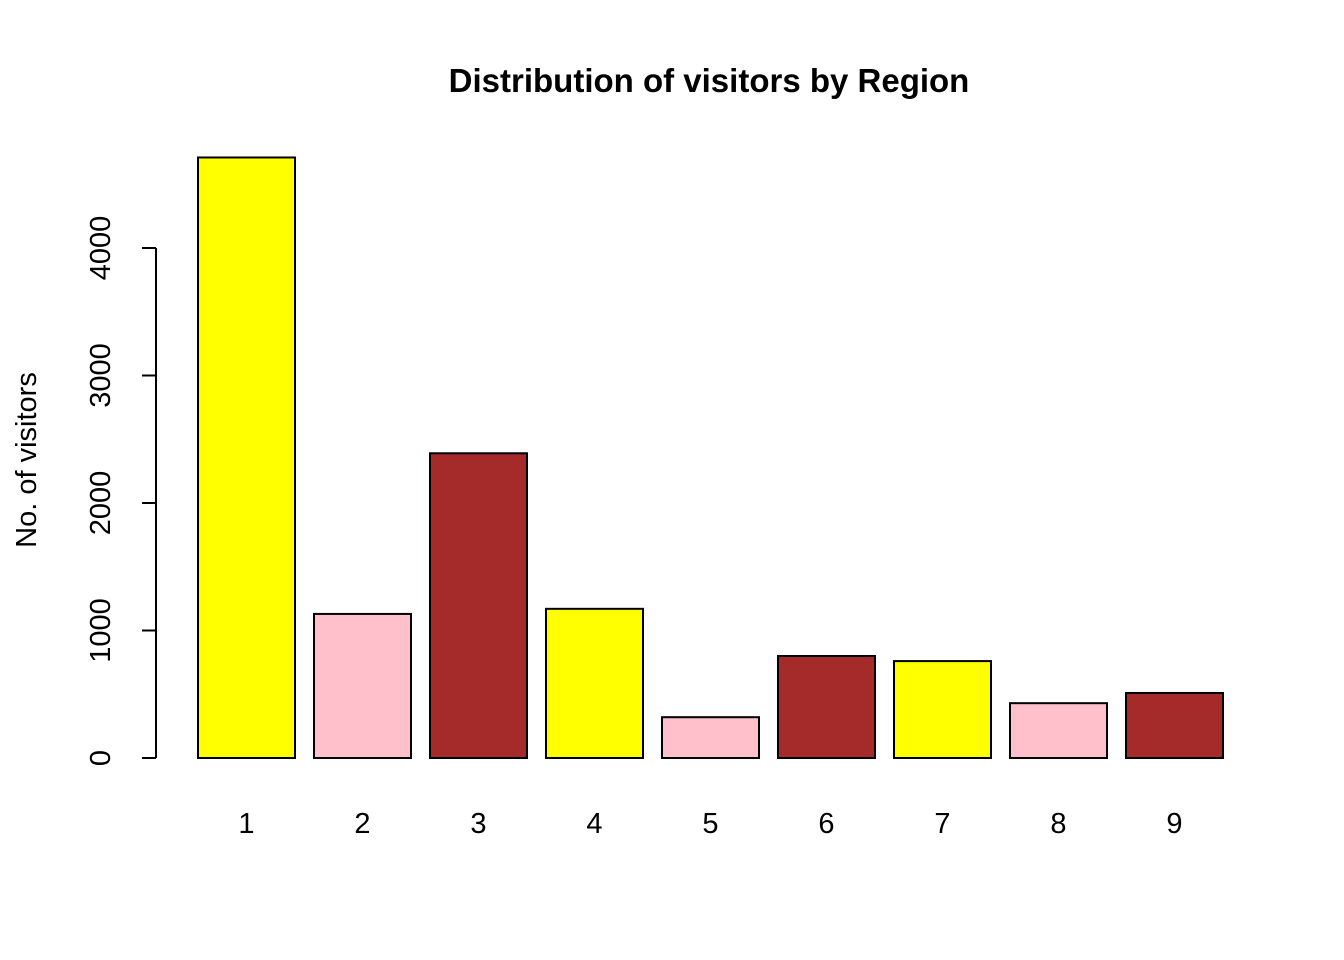 The image size is (1344, 960). Describe the element at coordinates (1174, 824) in the screenshot. I see `x-tick-label-9: 9` at that location.